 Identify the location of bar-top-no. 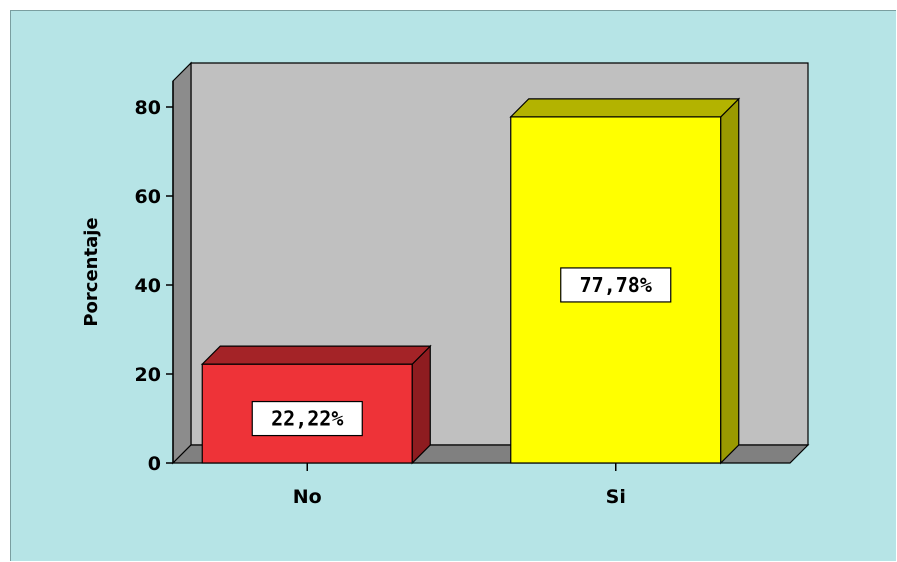
(316, 355).